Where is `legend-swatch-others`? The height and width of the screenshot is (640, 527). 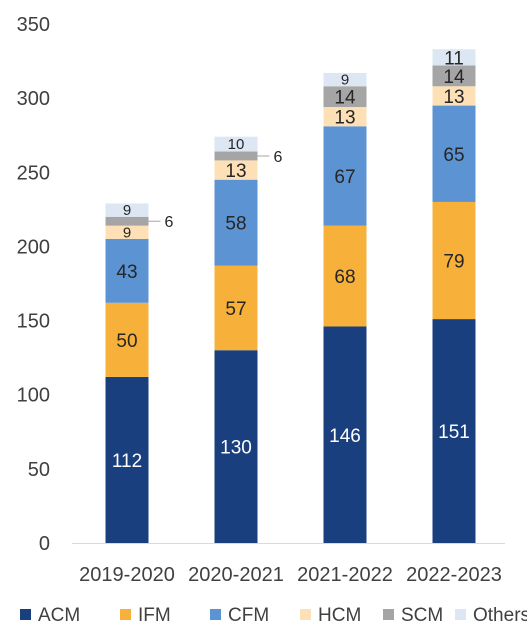
legend-swatch-others is located at coordinates (460, 614).